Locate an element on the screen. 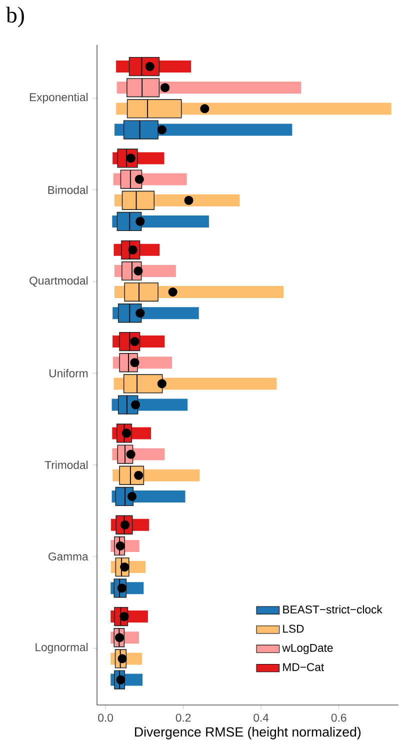  y-tick-label: Quartmodal is located at coordinates (59, 281).